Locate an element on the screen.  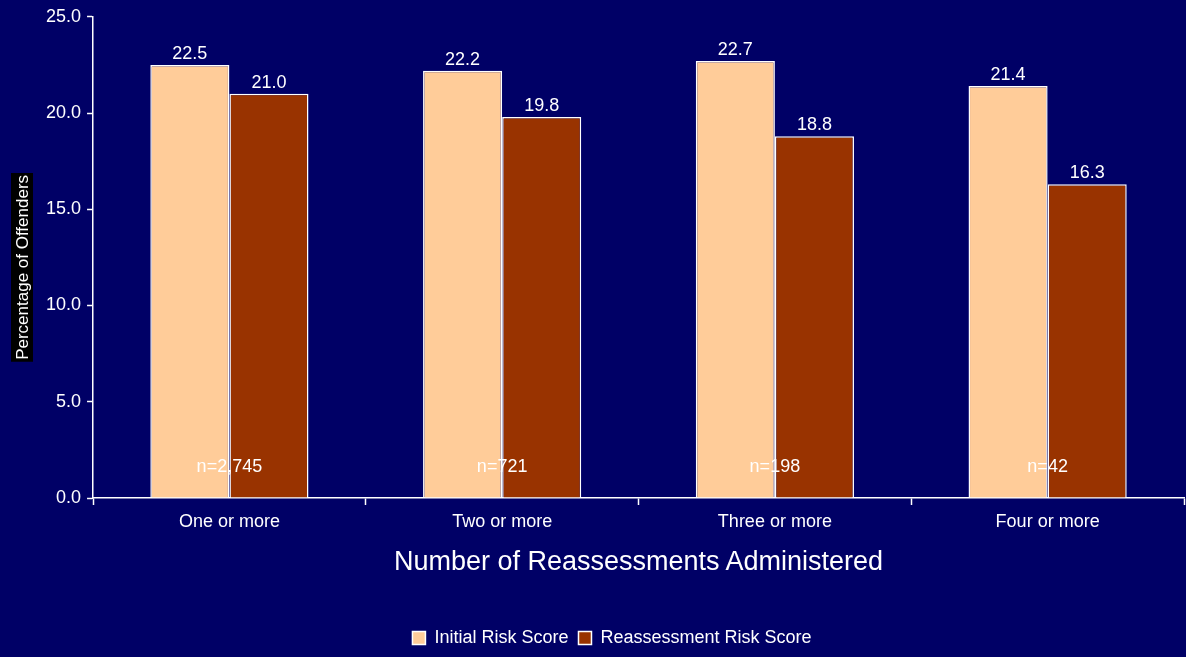
data-label: 22.2 is located at coordinates (463, 58).